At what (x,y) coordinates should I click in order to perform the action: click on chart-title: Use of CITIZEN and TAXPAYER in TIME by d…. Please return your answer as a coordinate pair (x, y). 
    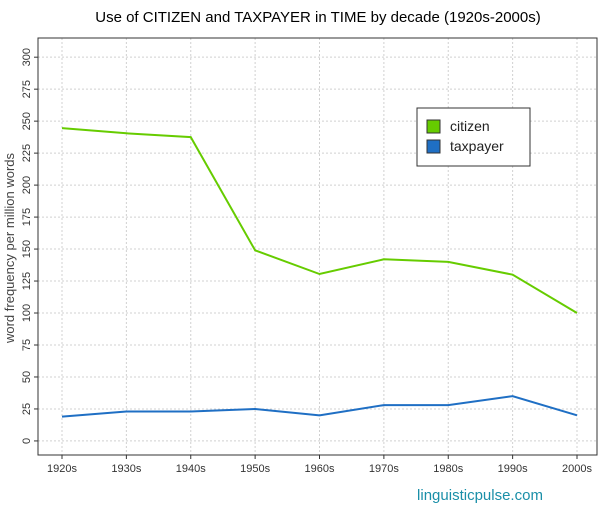
    Looking at the image, I should click on (317, 17).